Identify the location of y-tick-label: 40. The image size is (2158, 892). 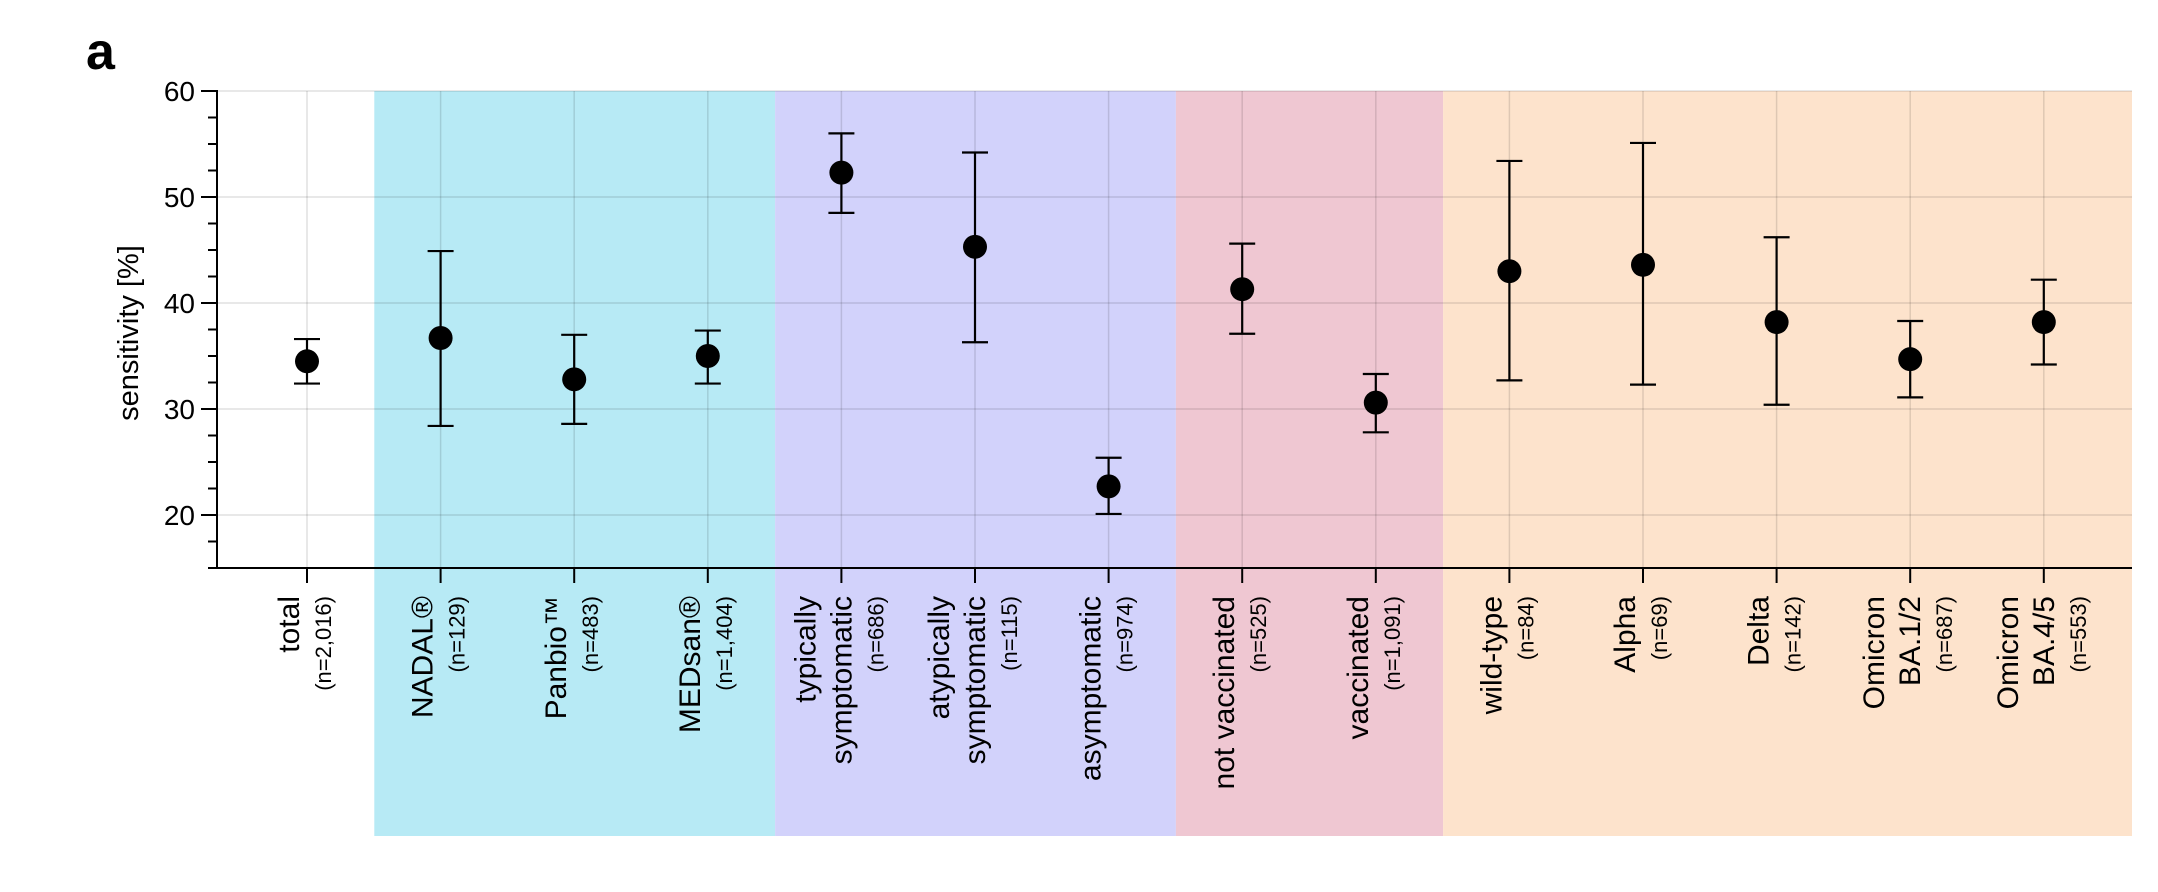
(179, 303).